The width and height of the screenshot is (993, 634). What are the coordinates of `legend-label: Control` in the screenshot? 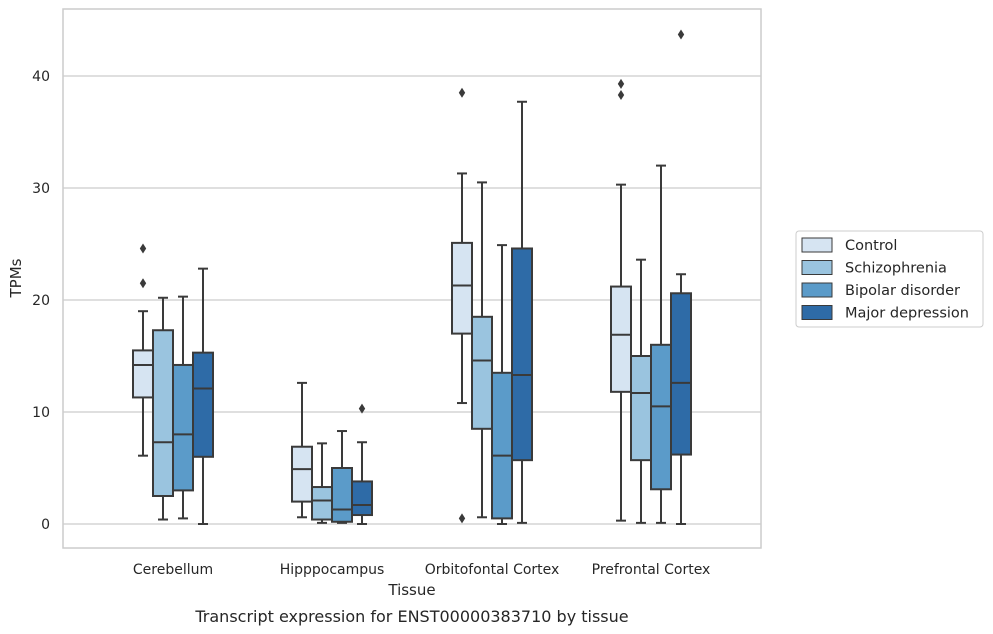 It's located at (871, 246).